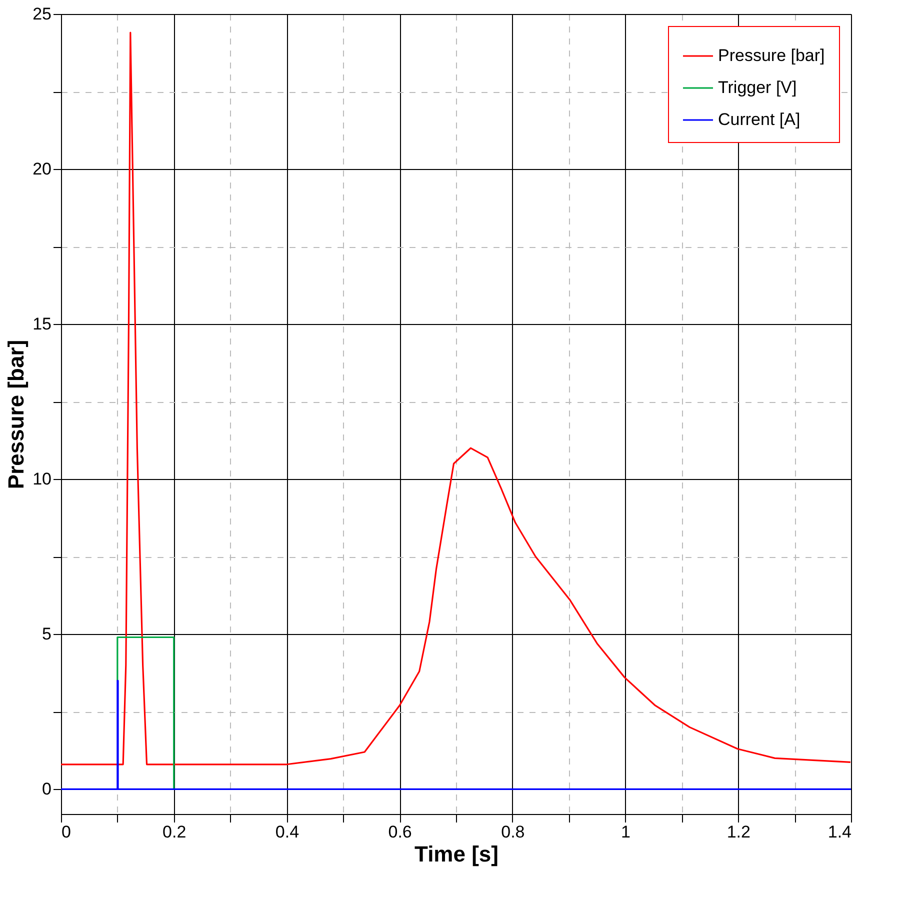  Describe the element at coordinates (16, 415) in the screenshot. I see `y-axis-title: Pressure [bar]` at that location.